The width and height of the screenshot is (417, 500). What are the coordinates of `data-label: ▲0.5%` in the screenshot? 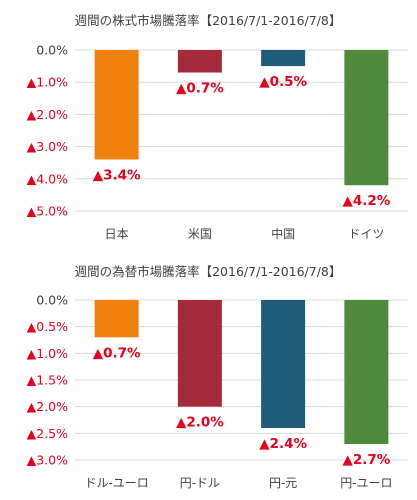 It's located at (283, 82).